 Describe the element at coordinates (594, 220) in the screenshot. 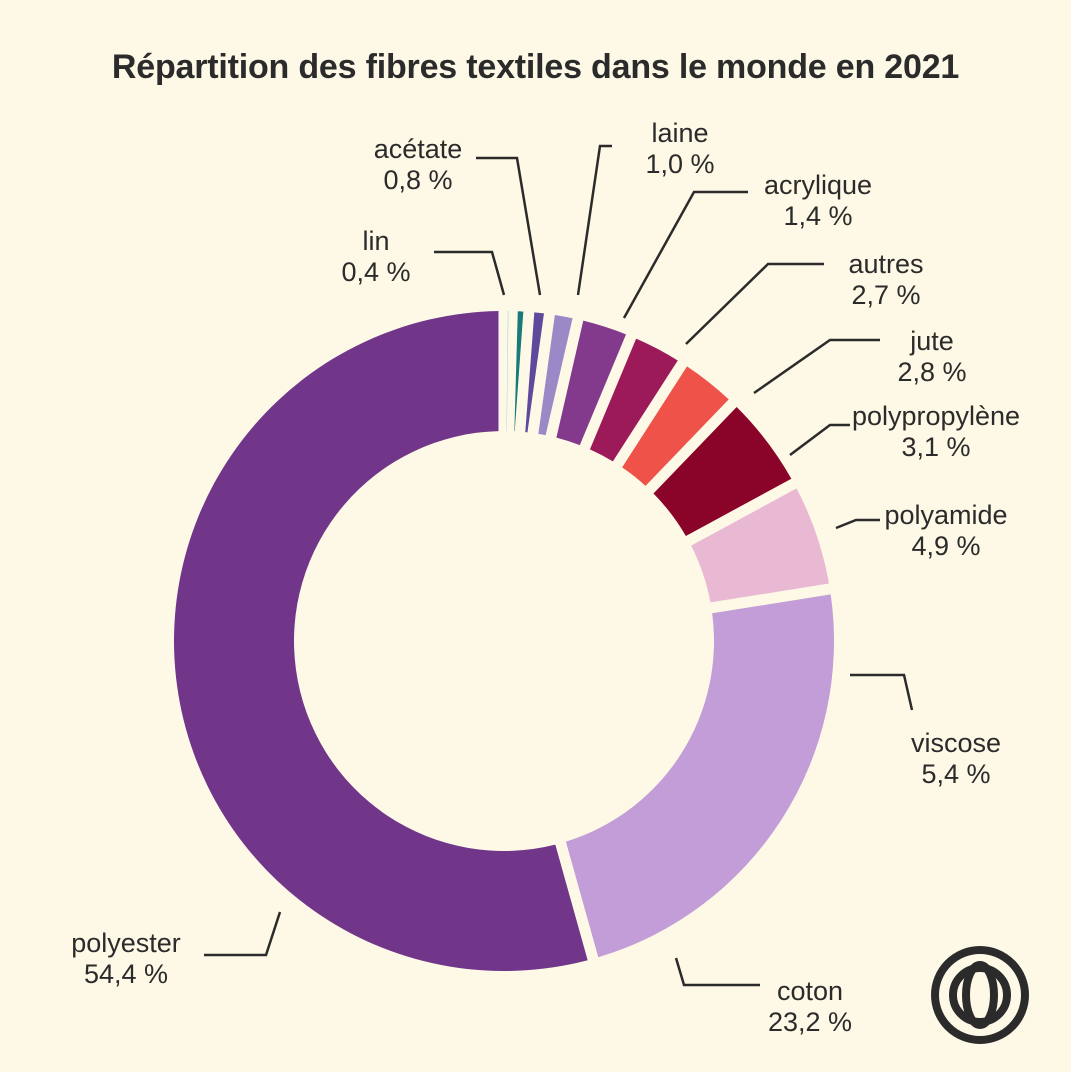

I see `leader-laine` at that location.